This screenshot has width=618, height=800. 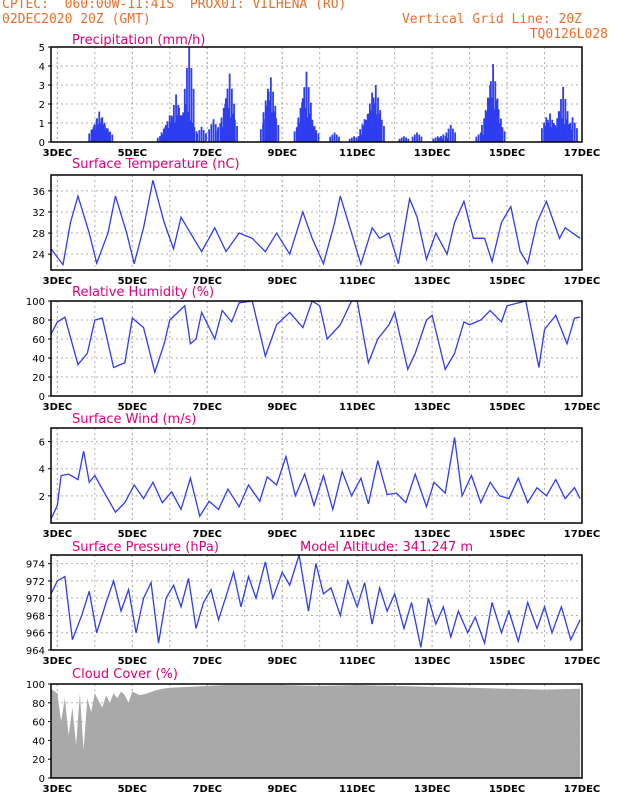 I want to click on y-tick-label: 40, so click(x=38, y=359).